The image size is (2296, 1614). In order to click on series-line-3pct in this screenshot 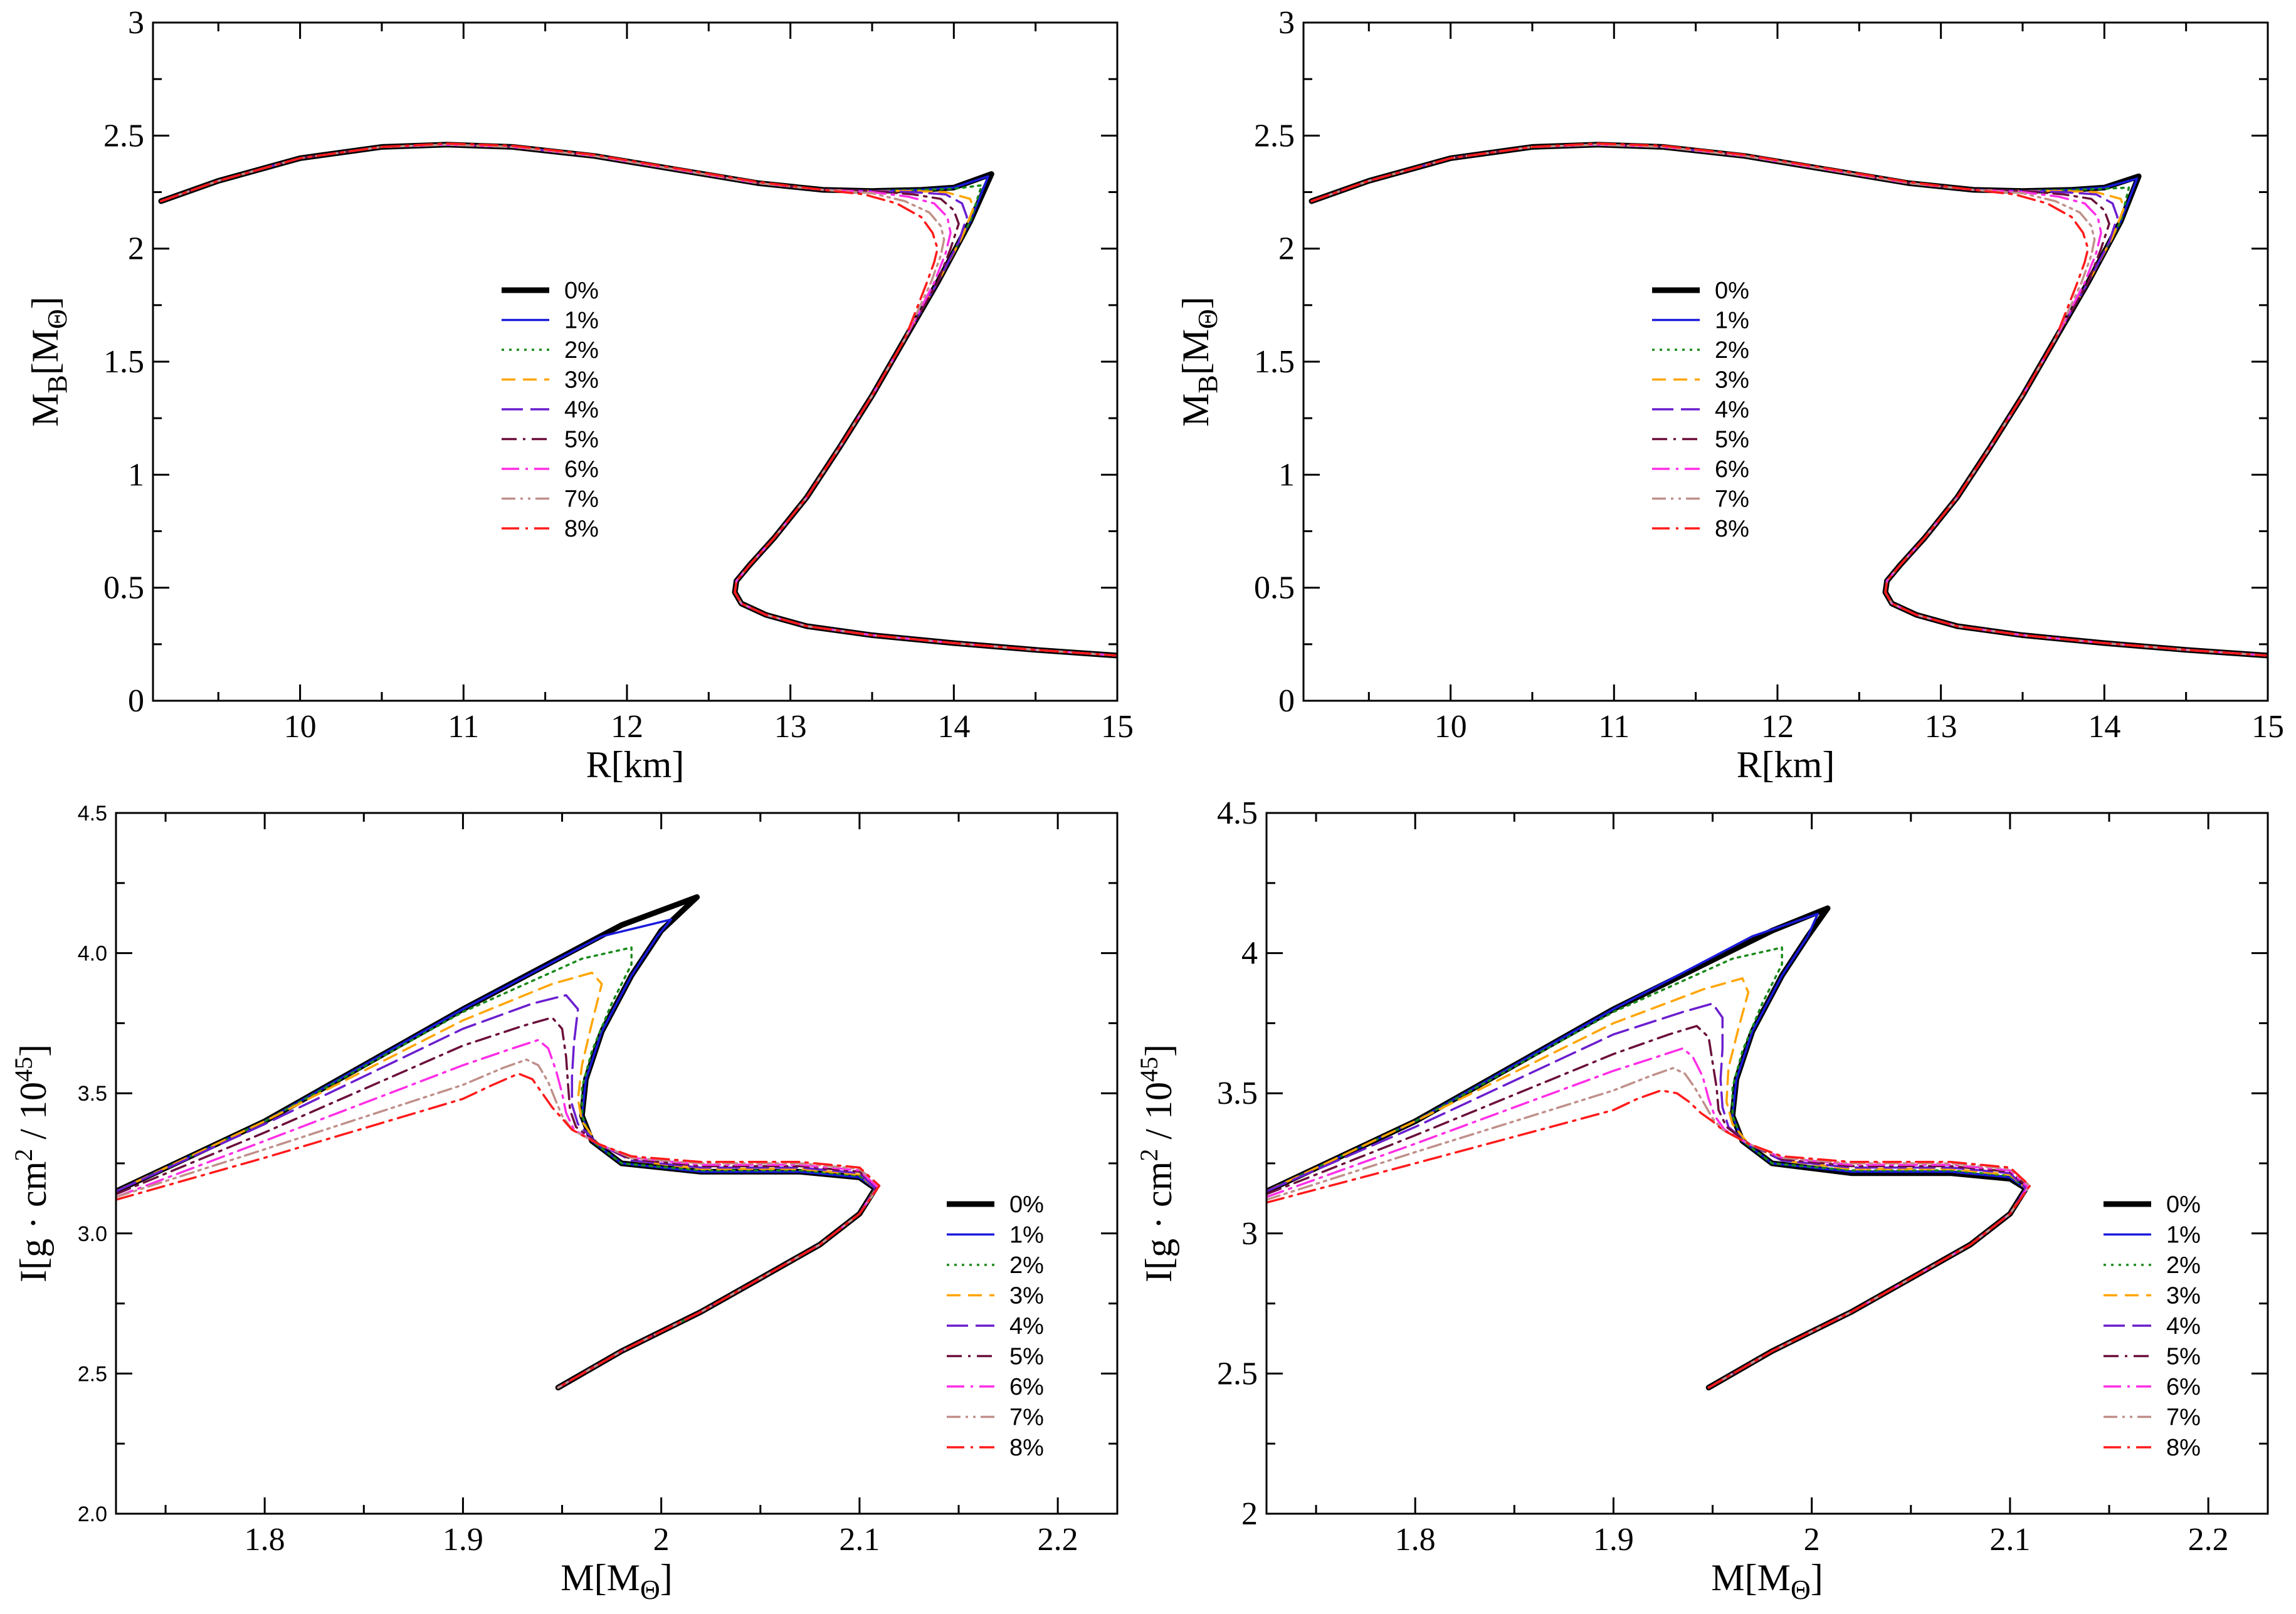, I will do `click(638, 400)`.